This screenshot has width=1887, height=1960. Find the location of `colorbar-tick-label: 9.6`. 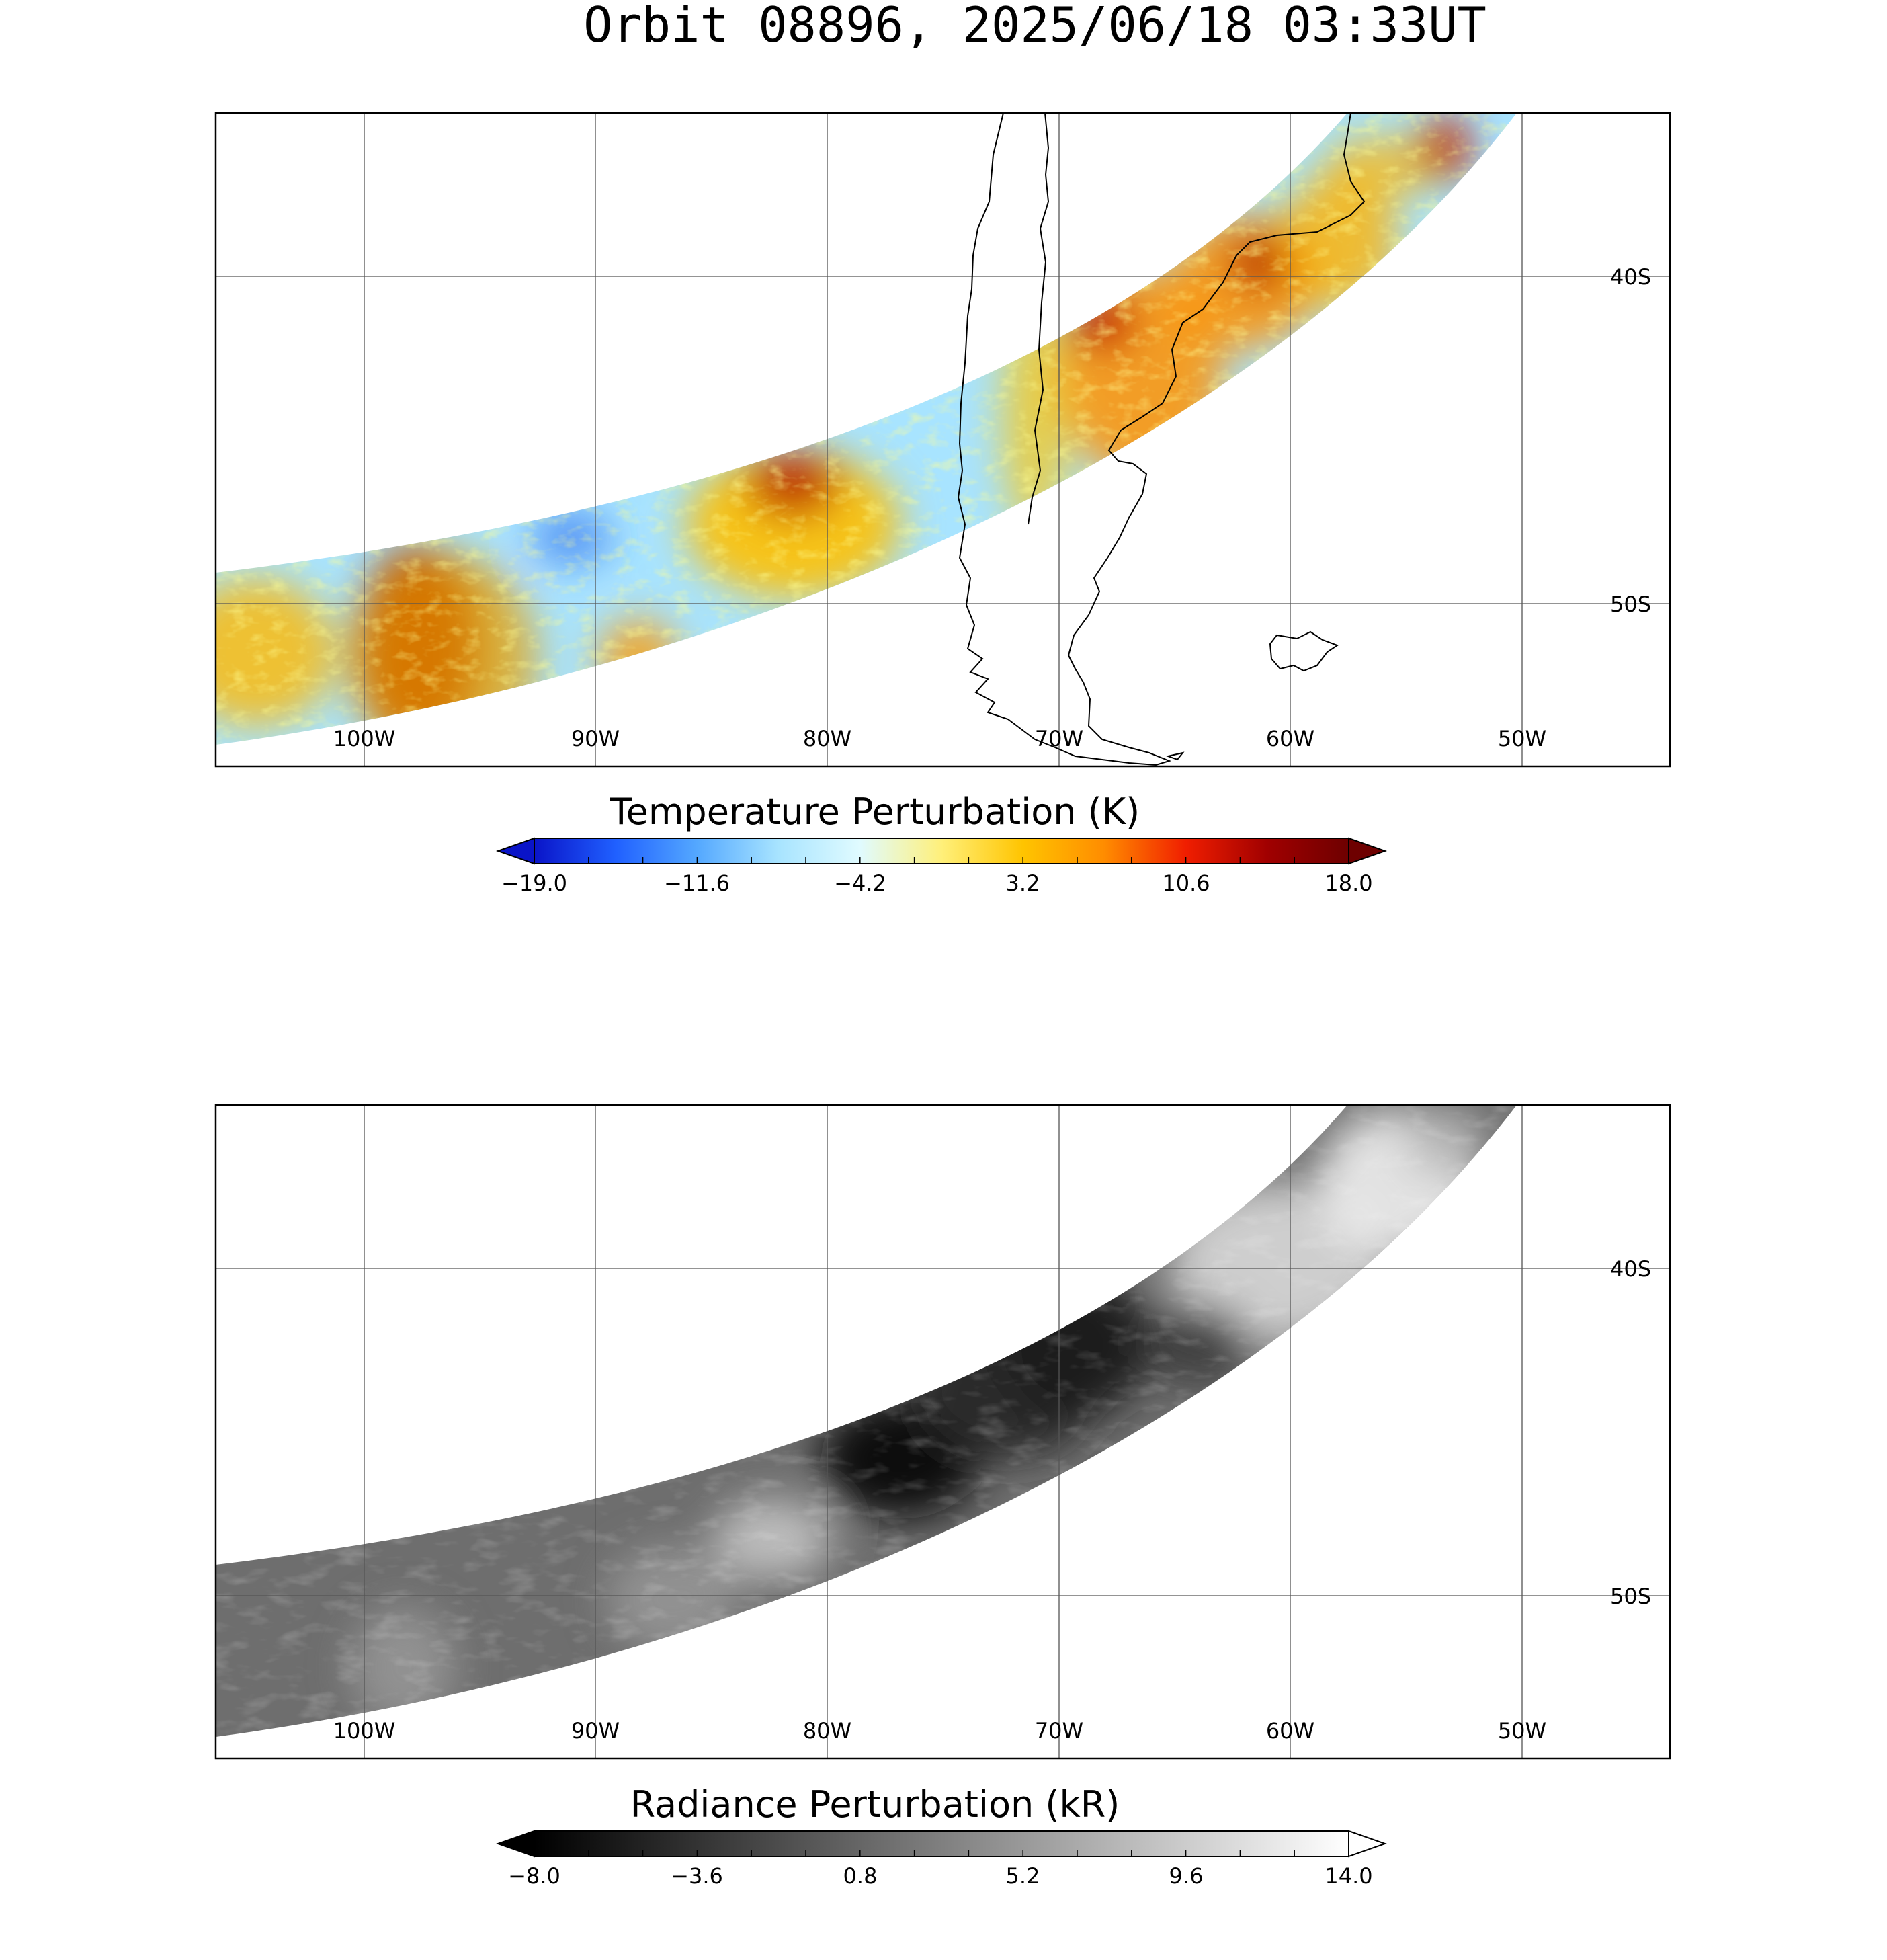

colorbar-tick-label: 9.6 is located at coordinates (1187, 1876).